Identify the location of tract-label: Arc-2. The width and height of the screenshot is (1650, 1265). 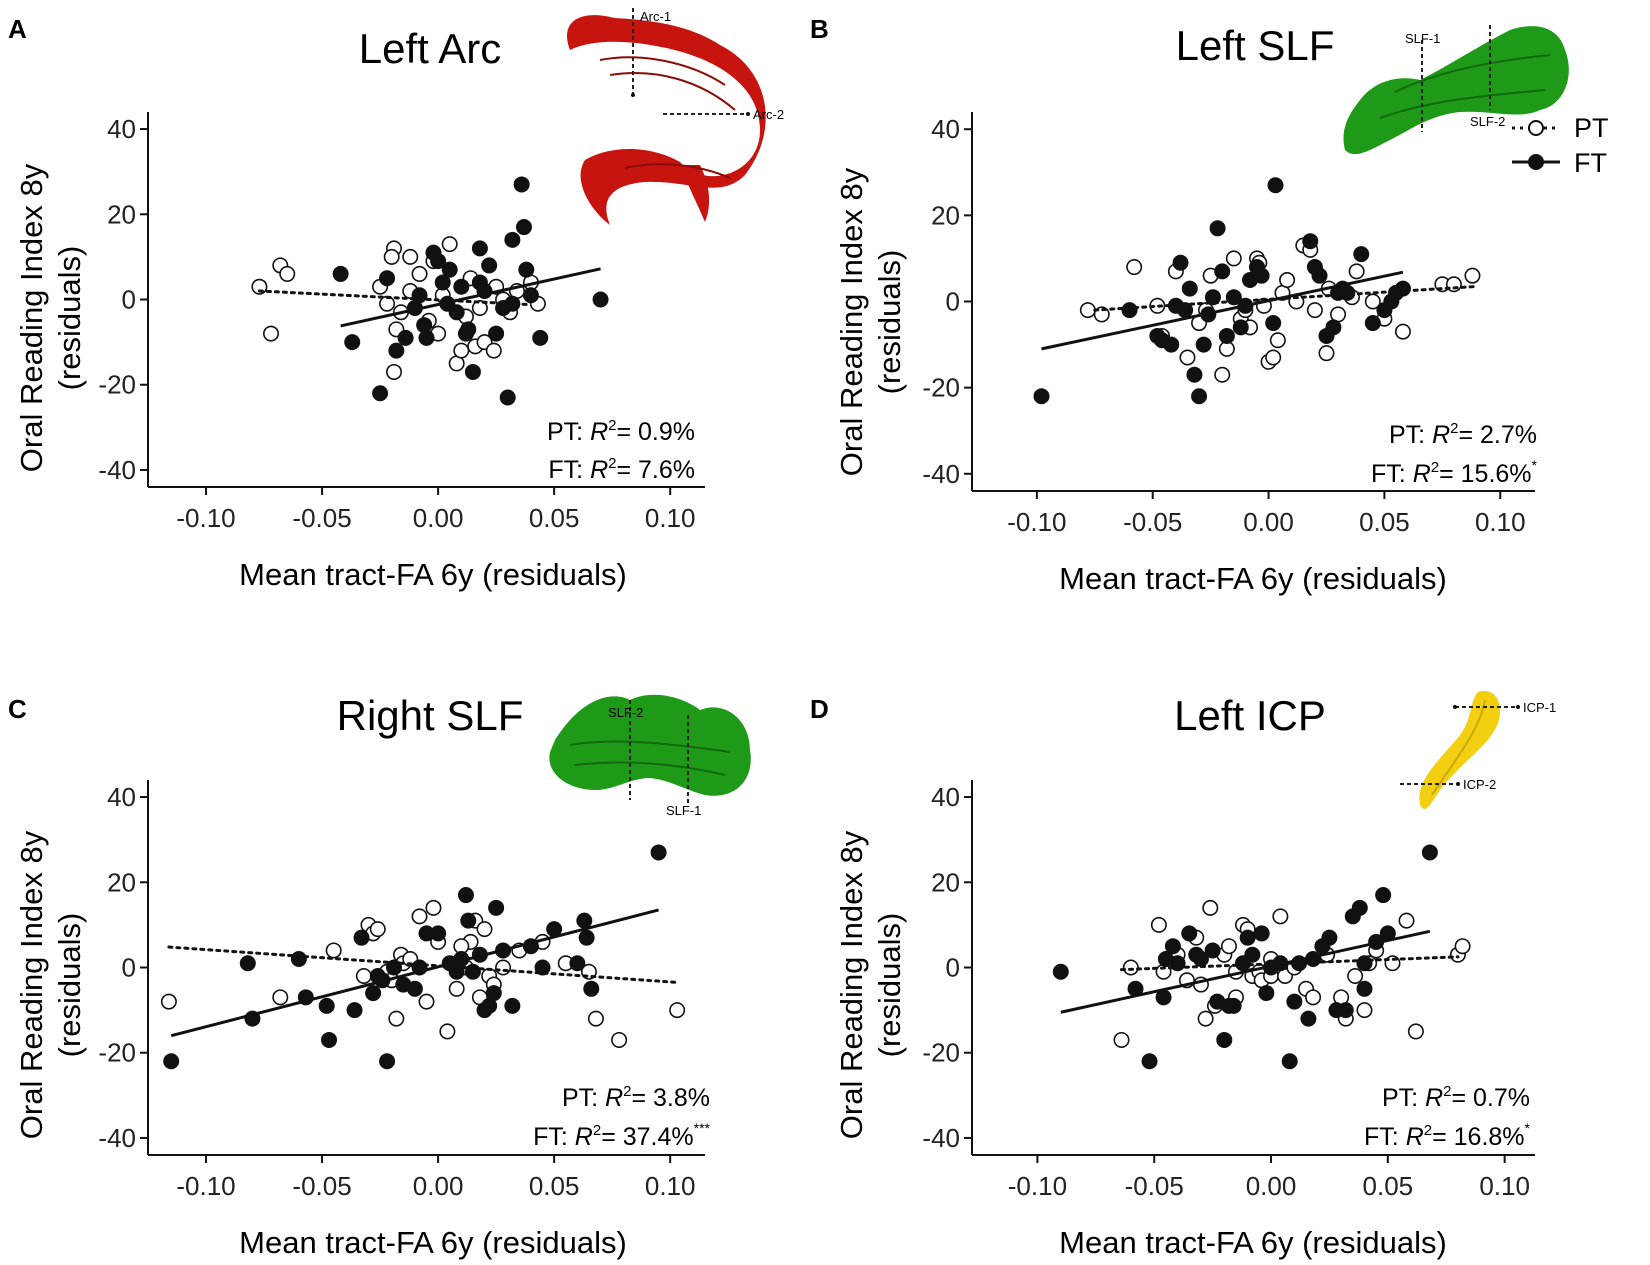
(768, 114).